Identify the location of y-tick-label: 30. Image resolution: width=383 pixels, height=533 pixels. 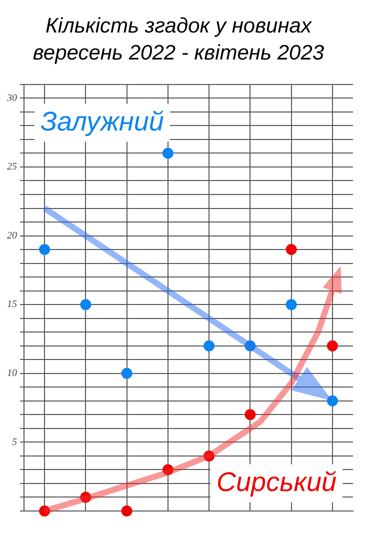
(11, 98).